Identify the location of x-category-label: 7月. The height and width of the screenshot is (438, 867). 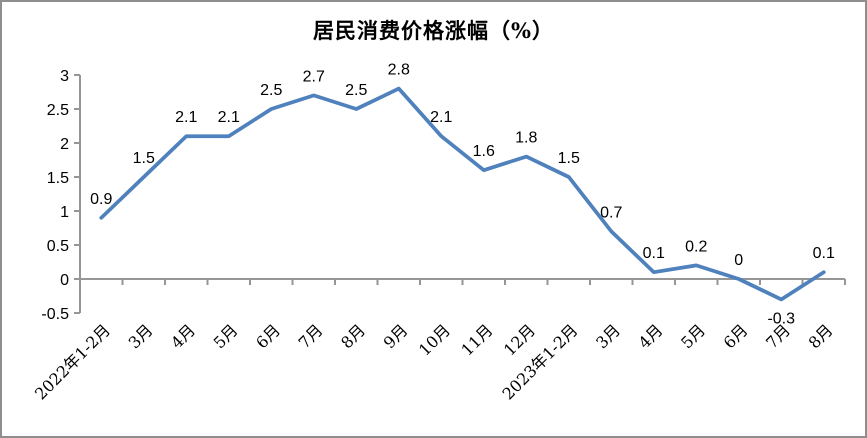
(311, 336).